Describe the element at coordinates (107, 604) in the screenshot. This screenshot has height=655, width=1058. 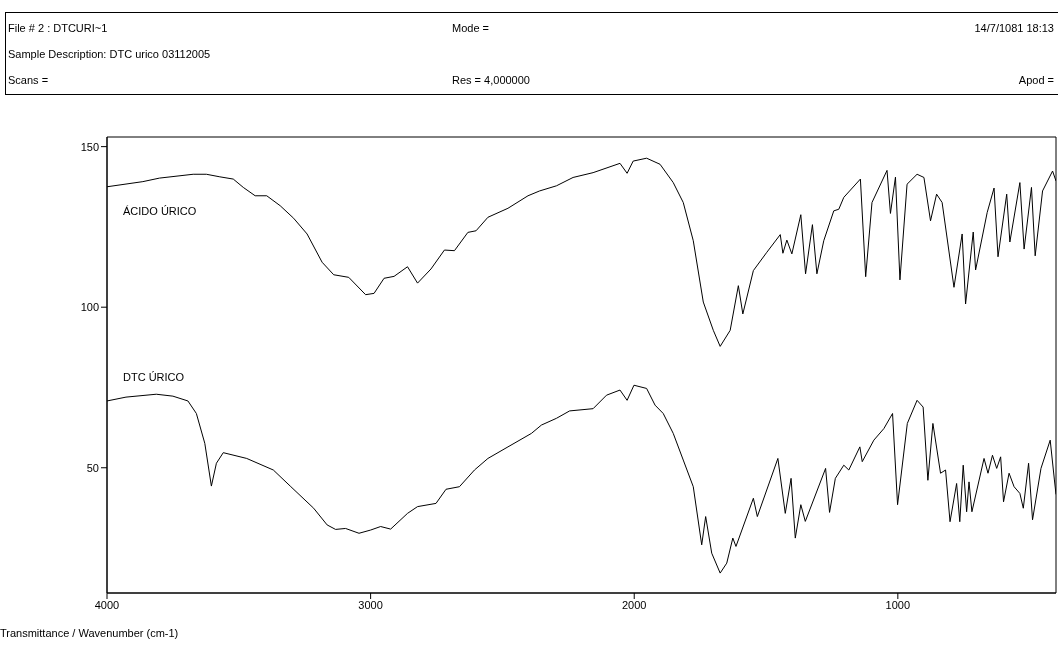
I see `x-tick-label: 4000` at that location.